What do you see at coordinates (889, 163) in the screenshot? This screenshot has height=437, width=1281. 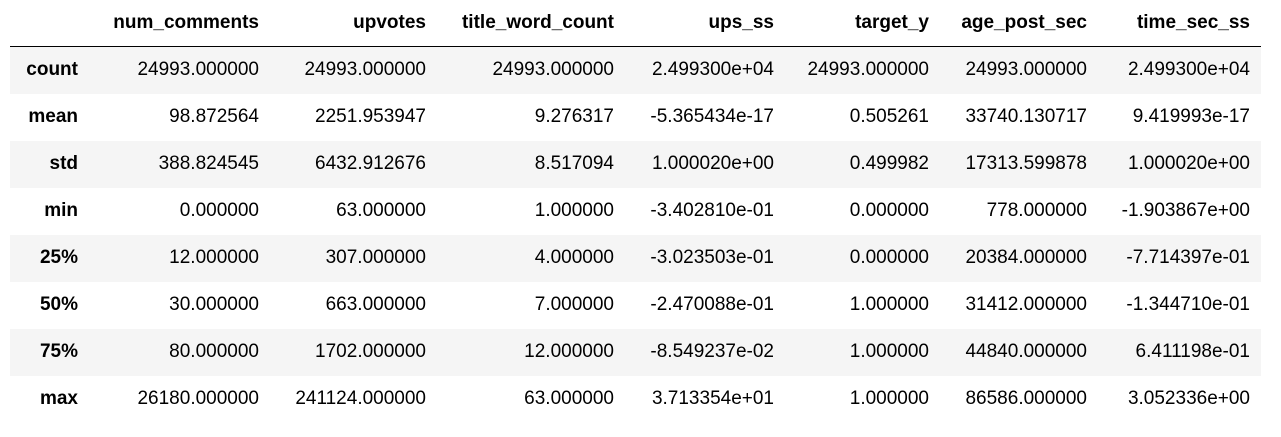 I see `table-cell: 0.499982` at bounding box center [889, 163].